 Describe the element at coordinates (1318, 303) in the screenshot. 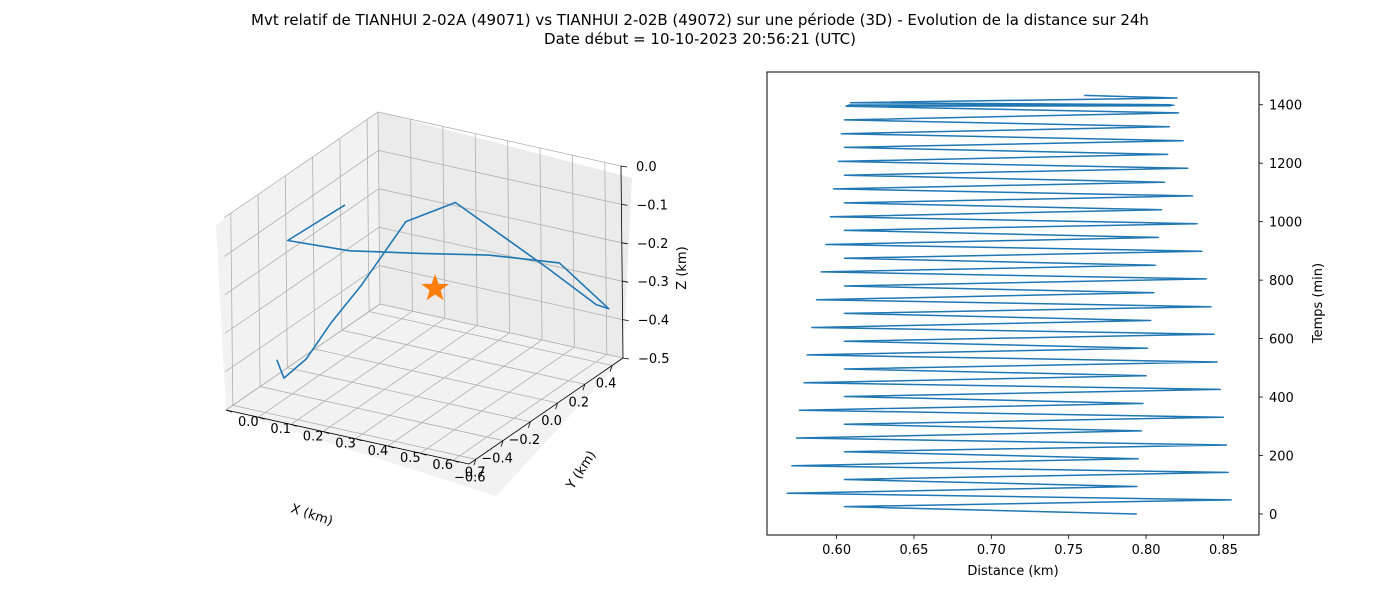

I see `time-axis-label: Temps (min)` at that location.